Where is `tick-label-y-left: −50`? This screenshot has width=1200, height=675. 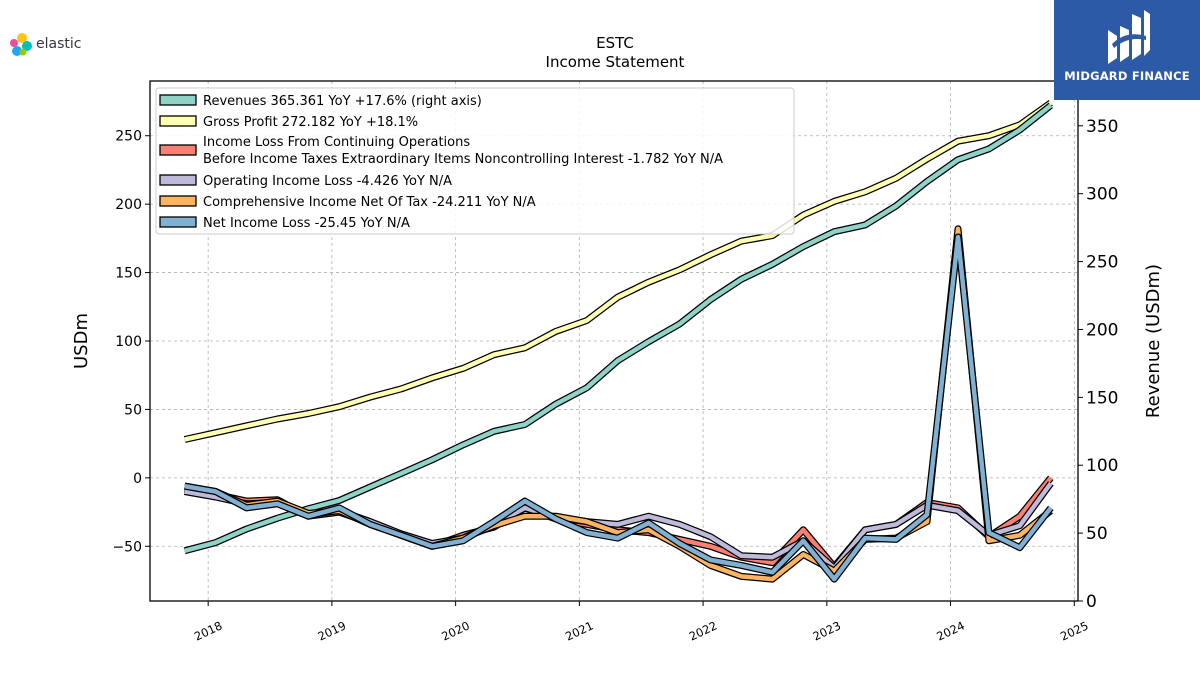
tick-label-y-left: −50 is located at coordinates (127, 547).